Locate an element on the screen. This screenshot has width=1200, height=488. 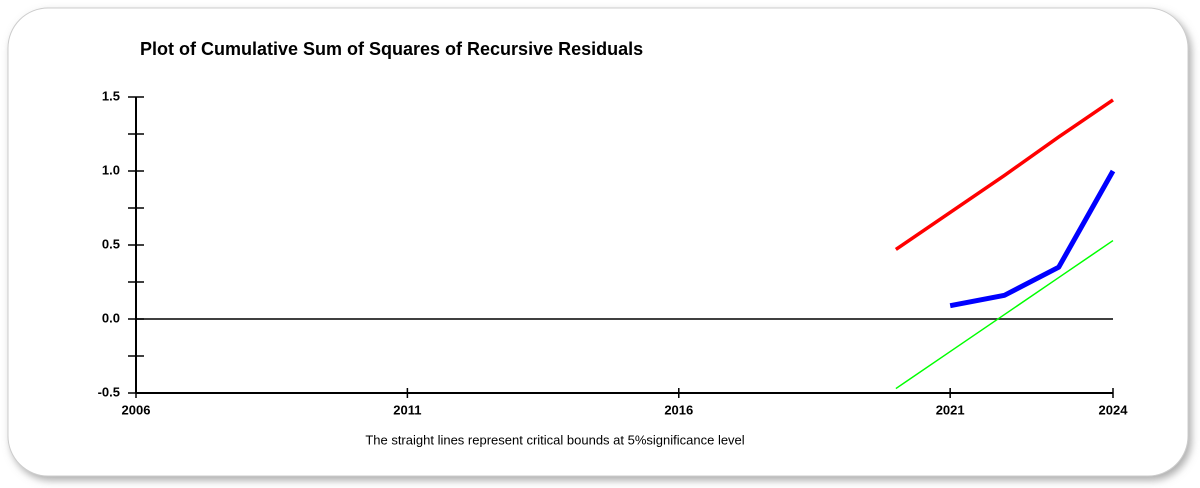
x-tick-label: 2021 is located at coordinates (950, 409).